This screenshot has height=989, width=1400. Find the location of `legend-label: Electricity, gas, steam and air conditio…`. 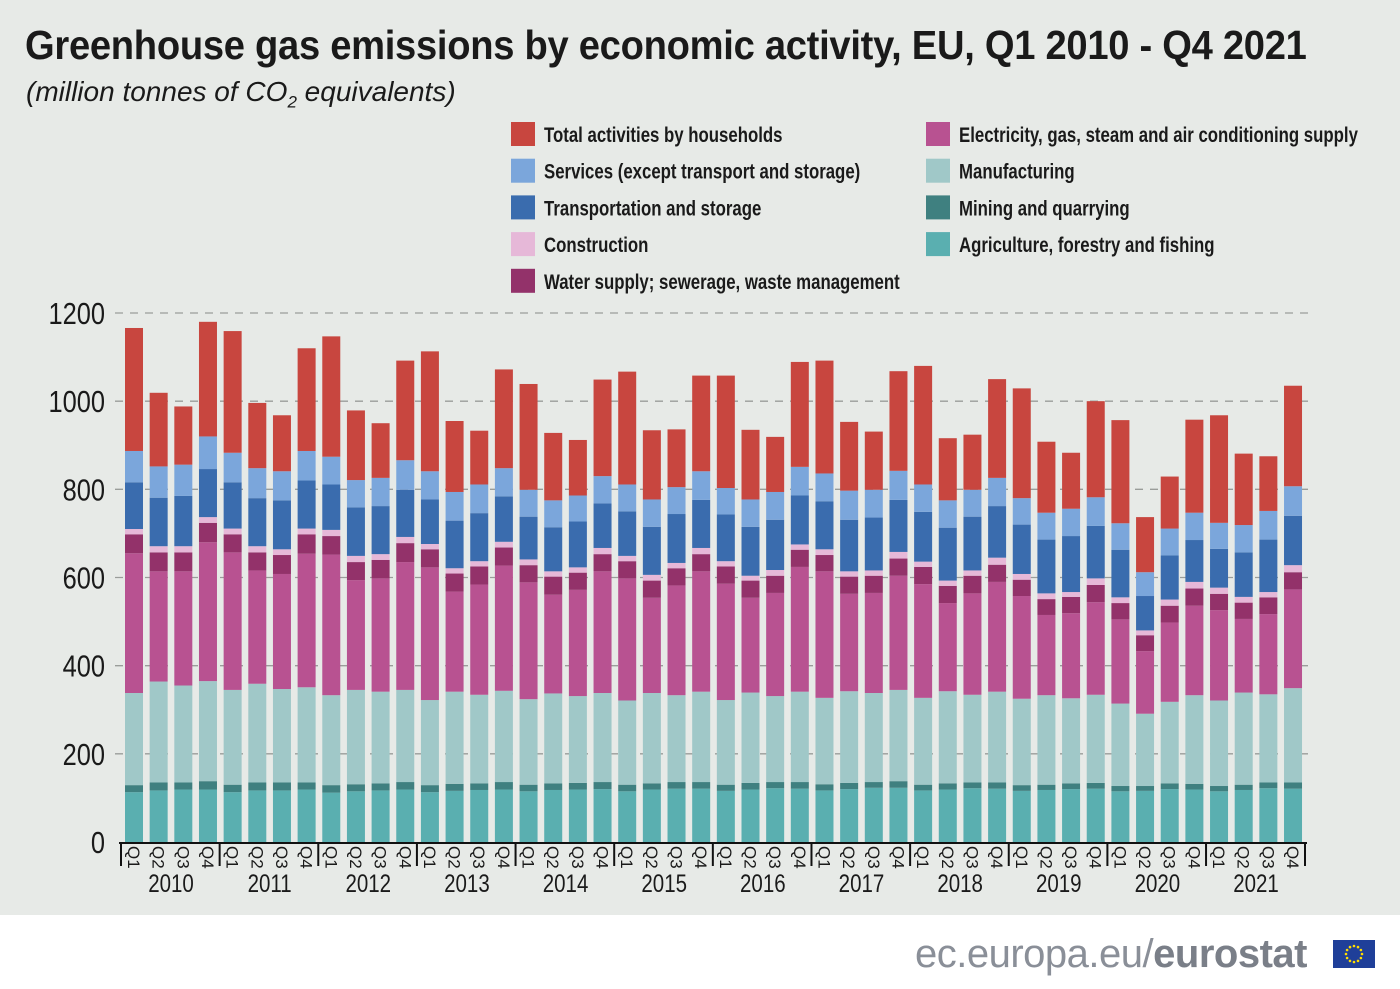

legend-label: Electricity, gas, steam and air conditio… is located at coordinates (1158, 135).